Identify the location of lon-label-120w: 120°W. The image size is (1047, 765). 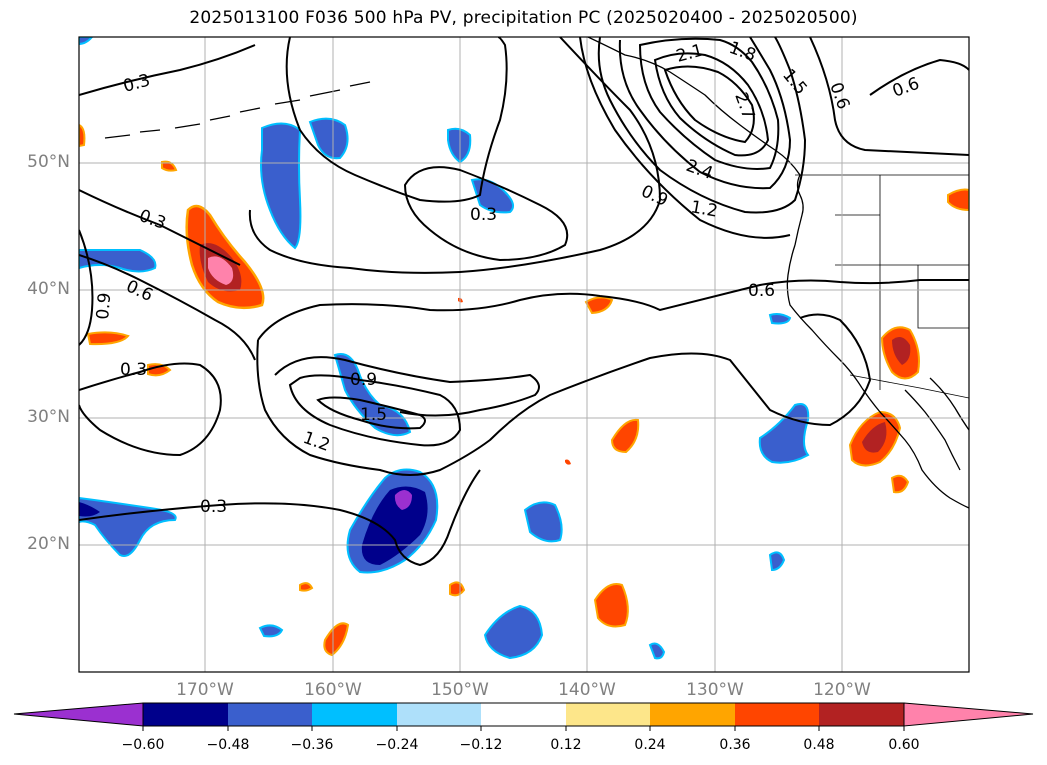
(842, 690).